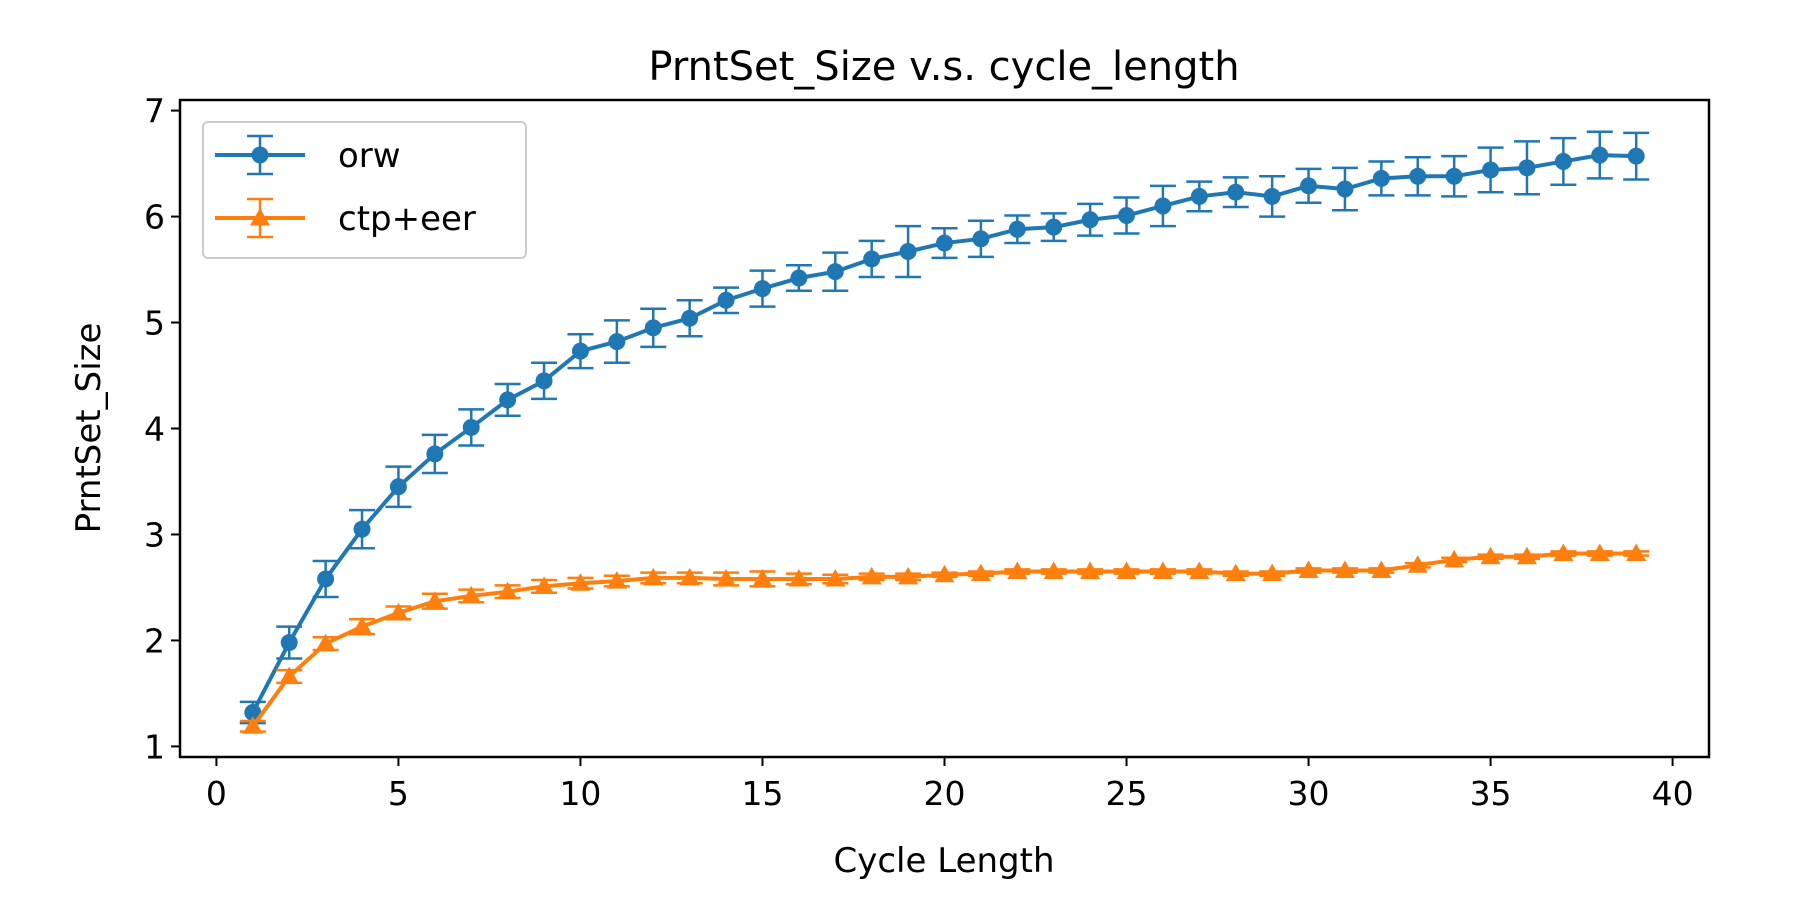  What do you see at coordinates (364, 190) in the screenshot?
I see `legend: orw ctp+eer` at bounding box center [364, 190].